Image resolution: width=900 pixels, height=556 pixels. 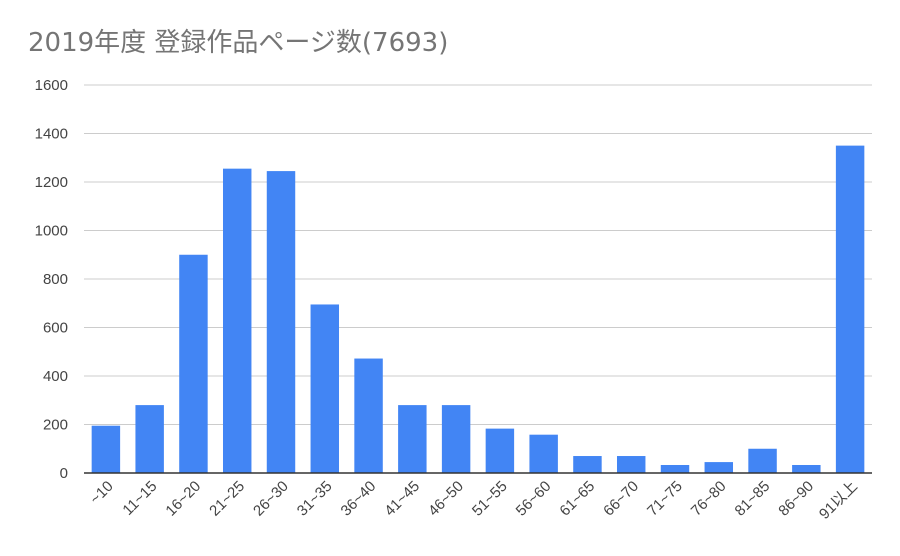 What do you see at coordinates (51, 182) in the screenshot?
I see `y-tick-label: 1200` at bounding box center [51, 182].